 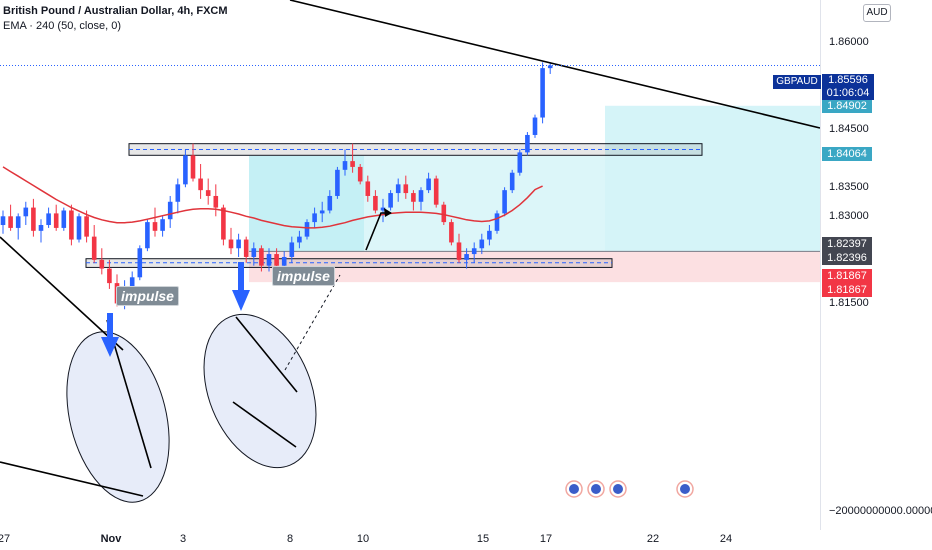 What do you see at coordinates (272, 197) in the screenshot?
I see `ema-line` at bounding box center [272, 197].